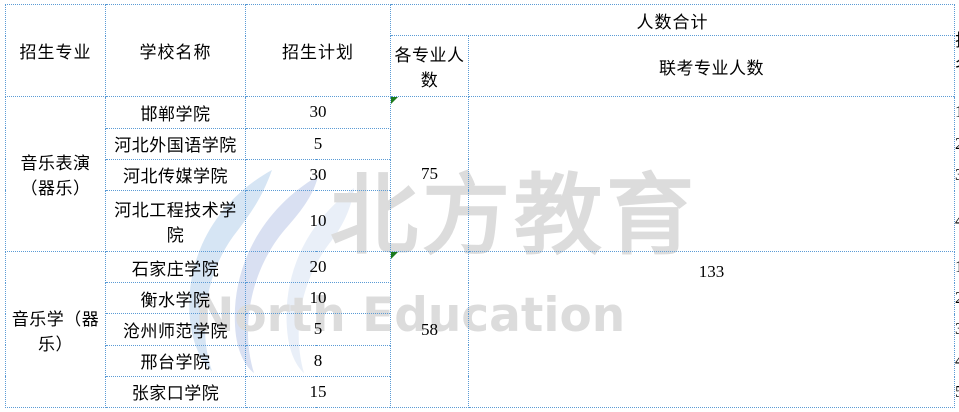 The image size is (959, 412). What do you see at coordinates (711, 66) in the screenshot?
I see `header-total-joint: 联考专业人数` at bounding box center [711, 66].